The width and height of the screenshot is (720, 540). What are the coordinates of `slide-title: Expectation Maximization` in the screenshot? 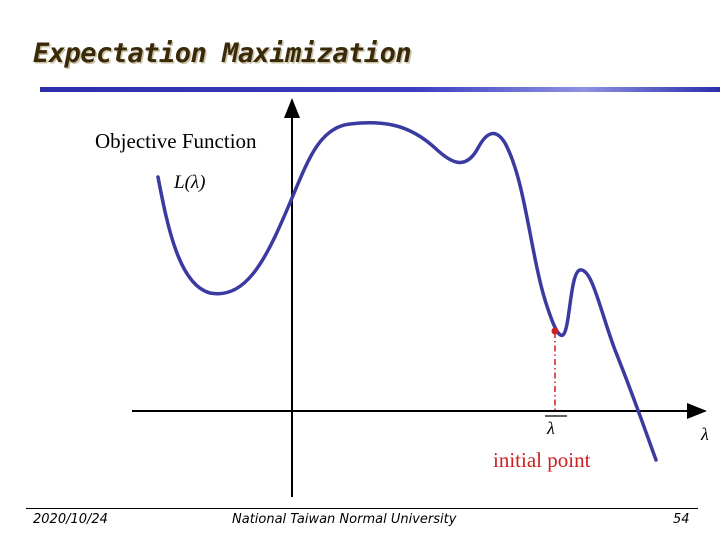 It's located at (222, 53).